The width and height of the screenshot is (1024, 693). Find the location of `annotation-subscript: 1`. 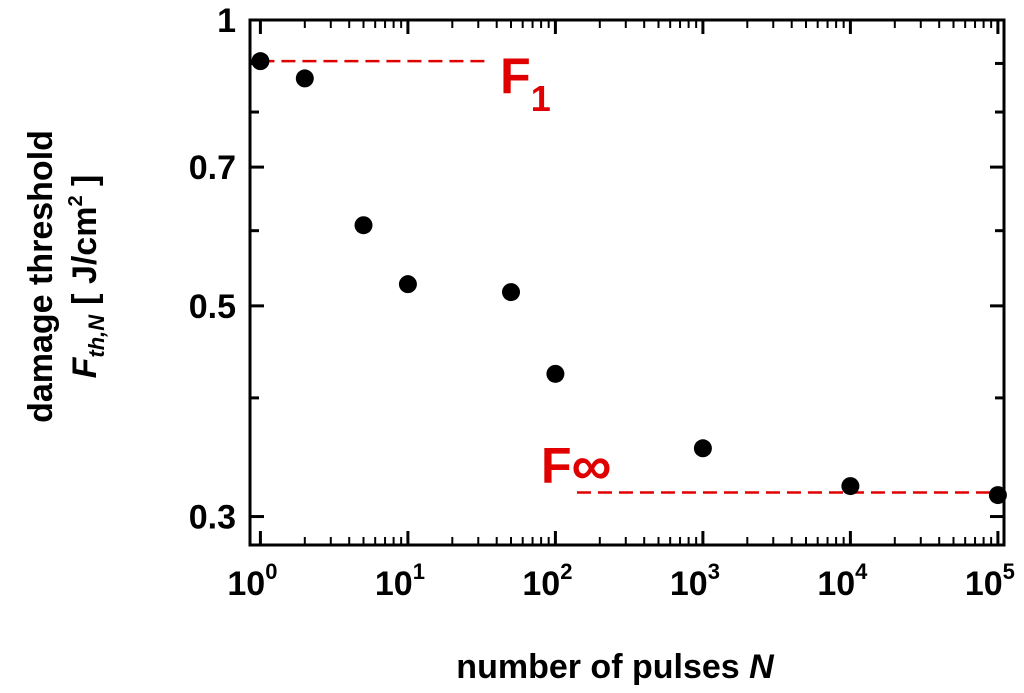

annotation-subscript: 1 is located at coordinates (541, 98).